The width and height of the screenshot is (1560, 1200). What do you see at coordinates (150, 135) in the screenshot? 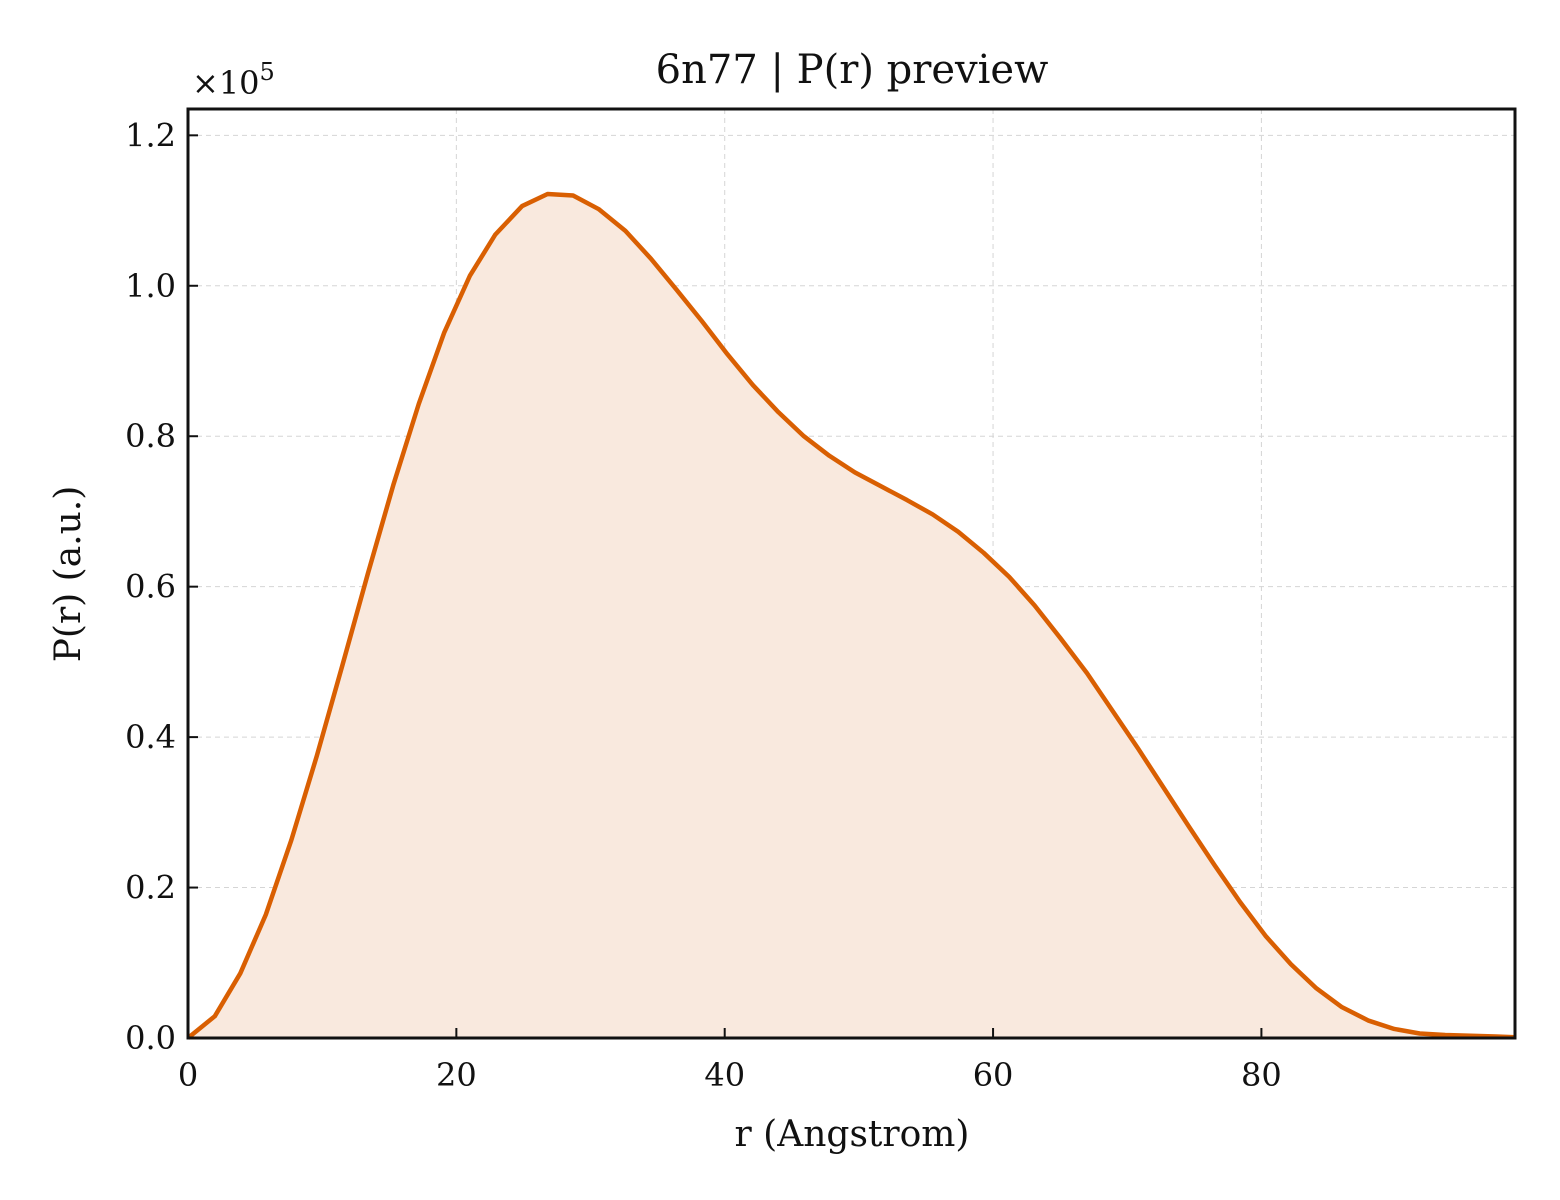
I see `y-tick-label: 1.2` at bounding box center [150, 135].